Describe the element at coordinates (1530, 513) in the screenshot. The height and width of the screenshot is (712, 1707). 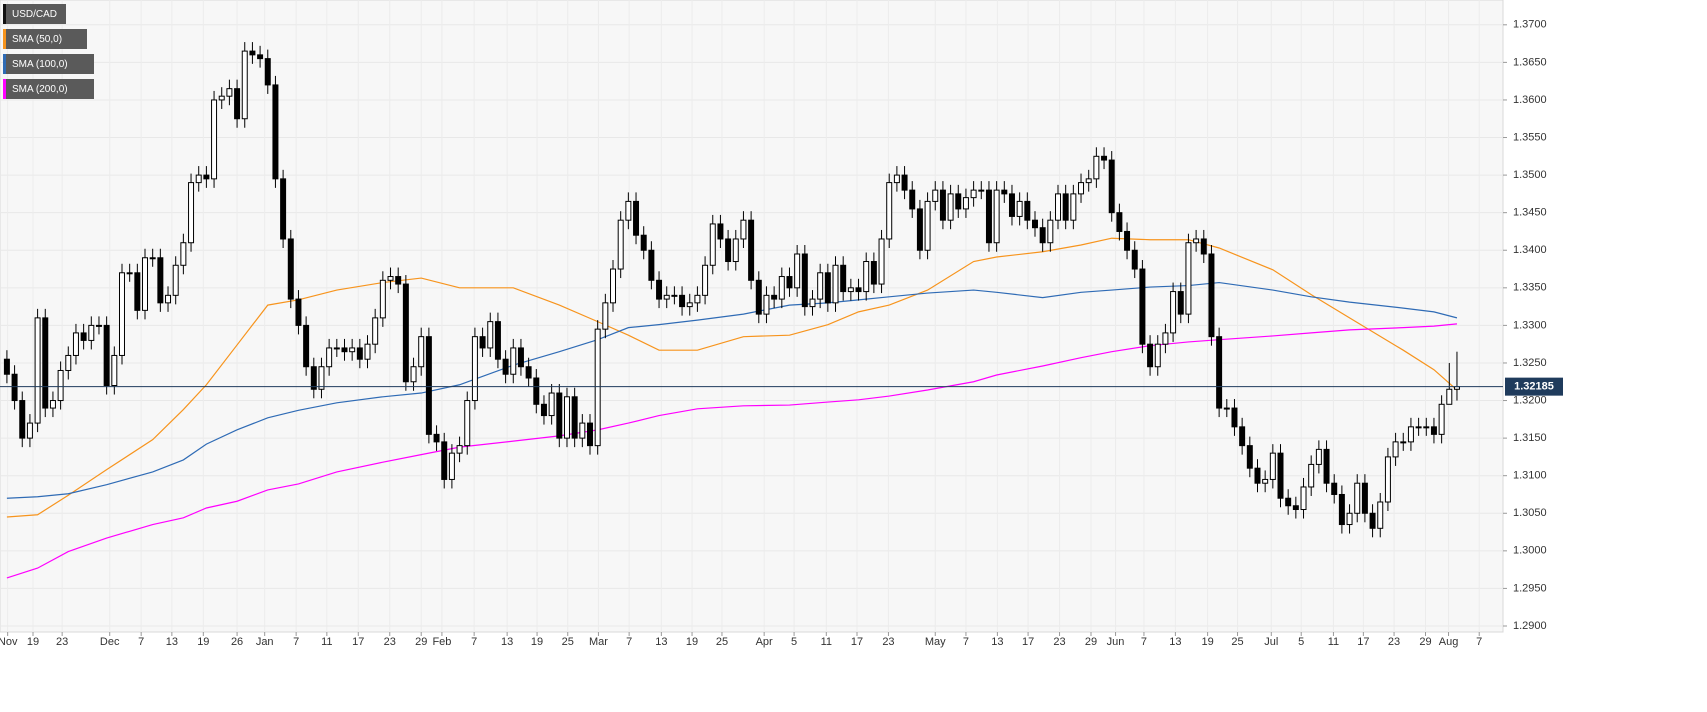
I see `y-tick-label: 1.3050` at that location.